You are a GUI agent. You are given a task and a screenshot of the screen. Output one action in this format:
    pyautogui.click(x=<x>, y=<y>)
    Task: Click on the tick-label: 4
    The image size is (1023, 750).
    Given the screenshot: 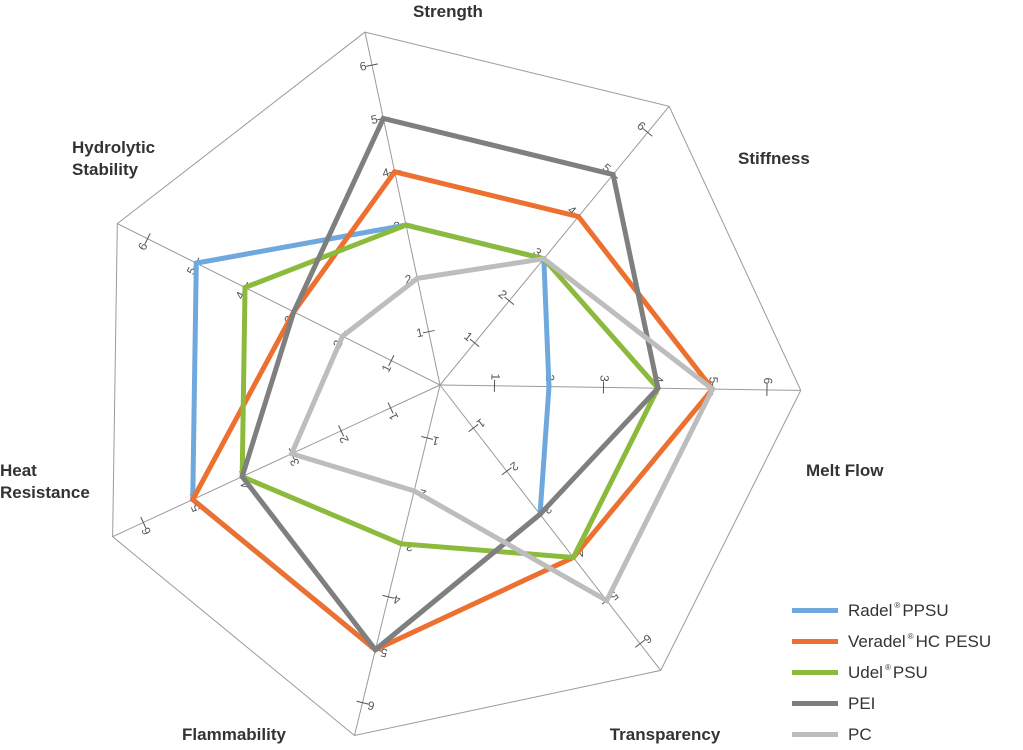 What is the action you would take?
    pyautogui.click(x=397, y=599)
    